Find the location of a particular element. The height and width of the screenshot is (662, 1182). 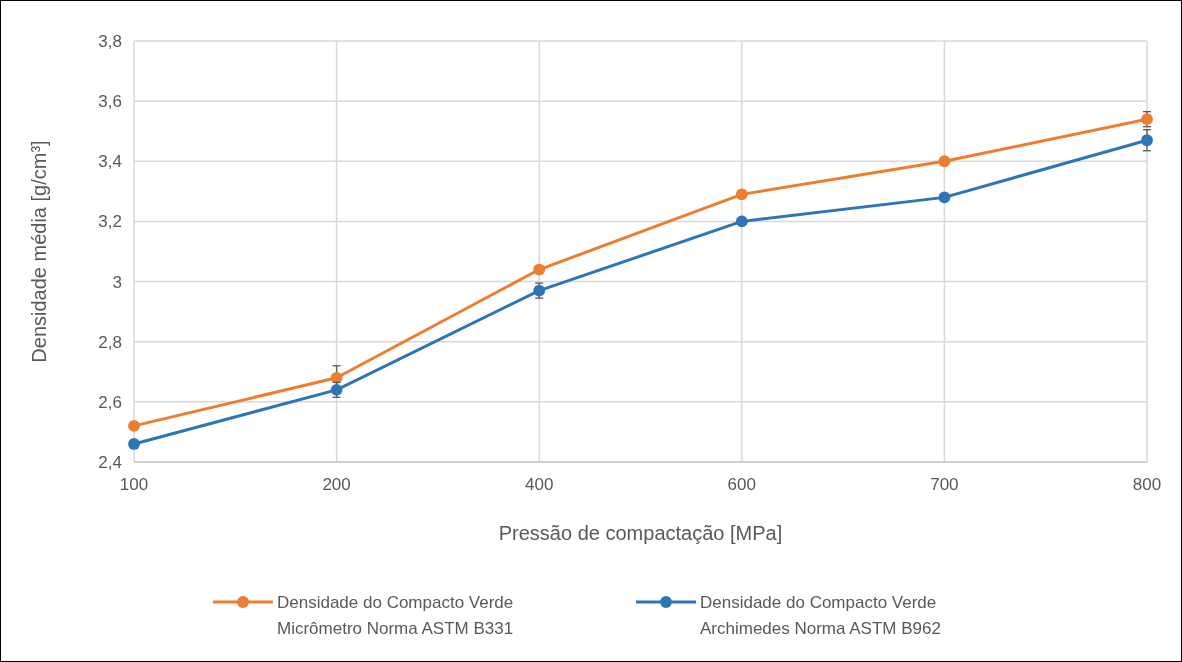

y-tick-label: 3,6 is located at coordinates (110, 102).